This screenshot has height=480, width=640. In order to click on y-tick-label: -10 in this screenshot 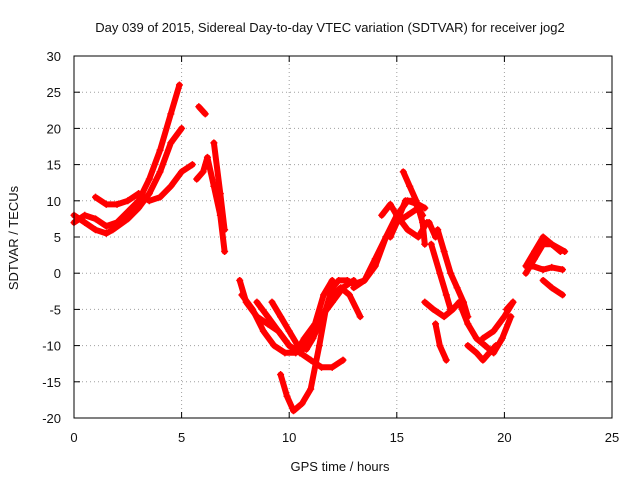, I will do `click(51, 346)`.